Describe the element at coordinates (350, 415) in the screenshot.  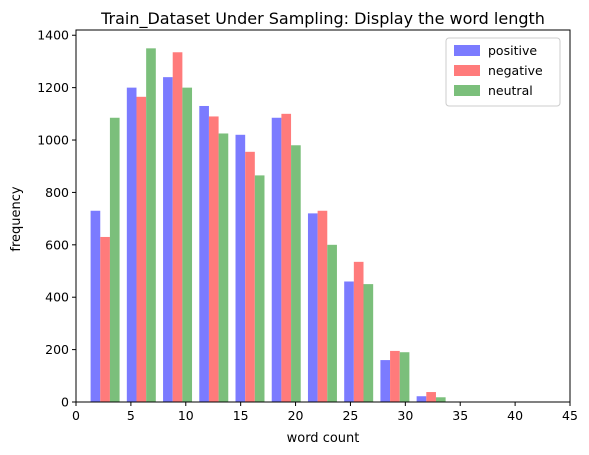
I see `x-tick-label: 25` at that location.